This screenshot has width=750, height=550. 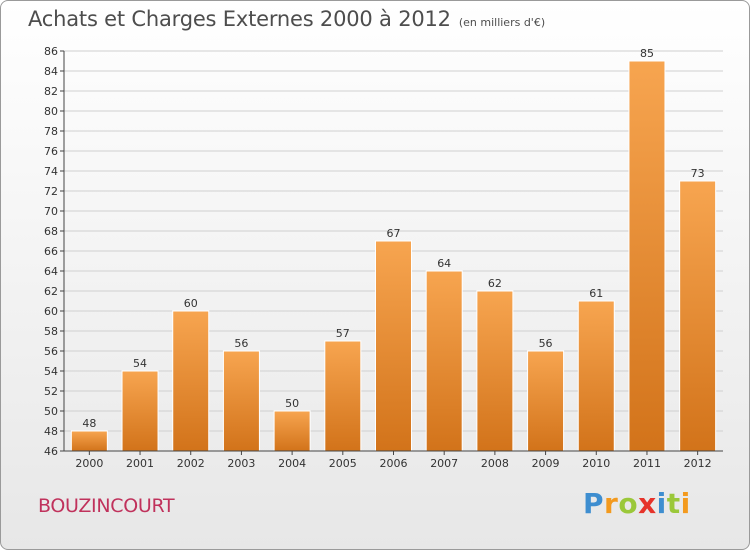 What do you see at coordinates (444, 463) in the screenshot?
I see `x-tick-label: 2007` at bounding box center [444, 463].